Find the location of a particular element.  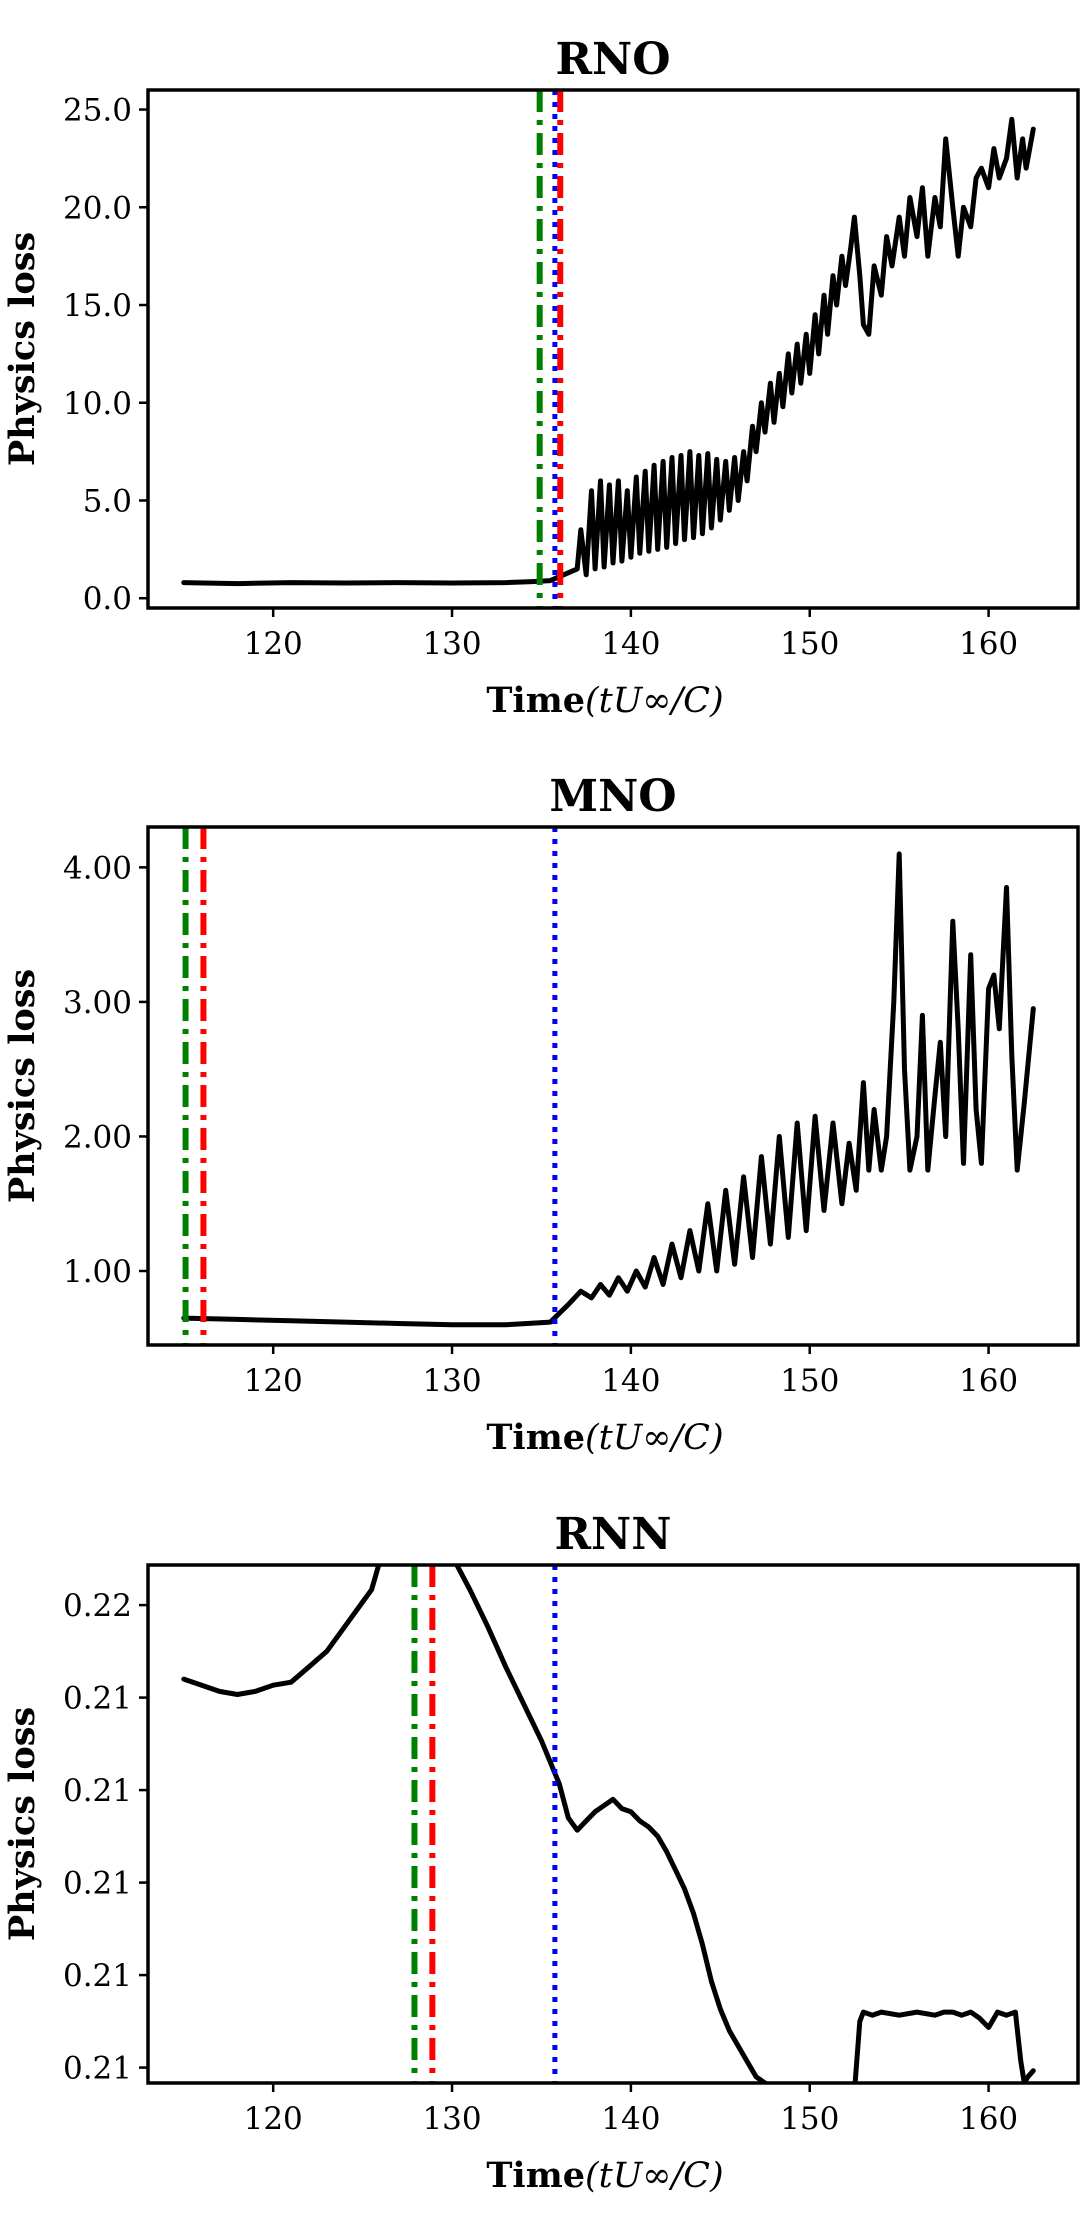

y-tick-label: 15.0 is located at coordinates (97, 306).